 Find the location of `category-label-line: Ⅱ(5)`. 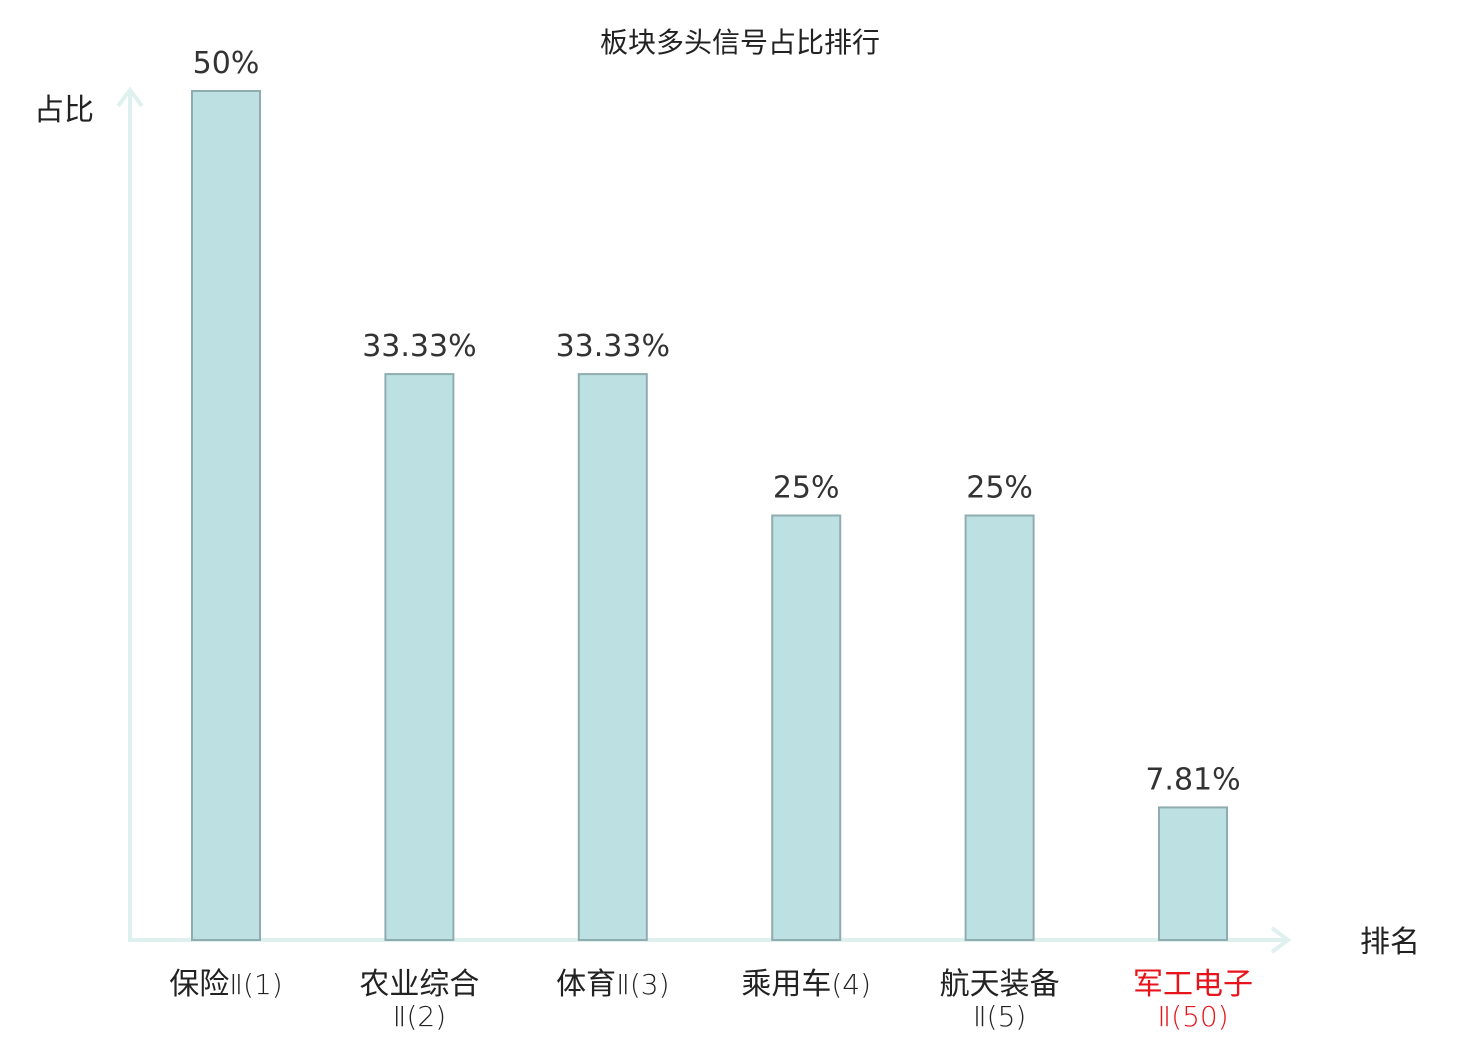

category-label-line: Ⅱ(5) is located at coordinates (999, 1016).